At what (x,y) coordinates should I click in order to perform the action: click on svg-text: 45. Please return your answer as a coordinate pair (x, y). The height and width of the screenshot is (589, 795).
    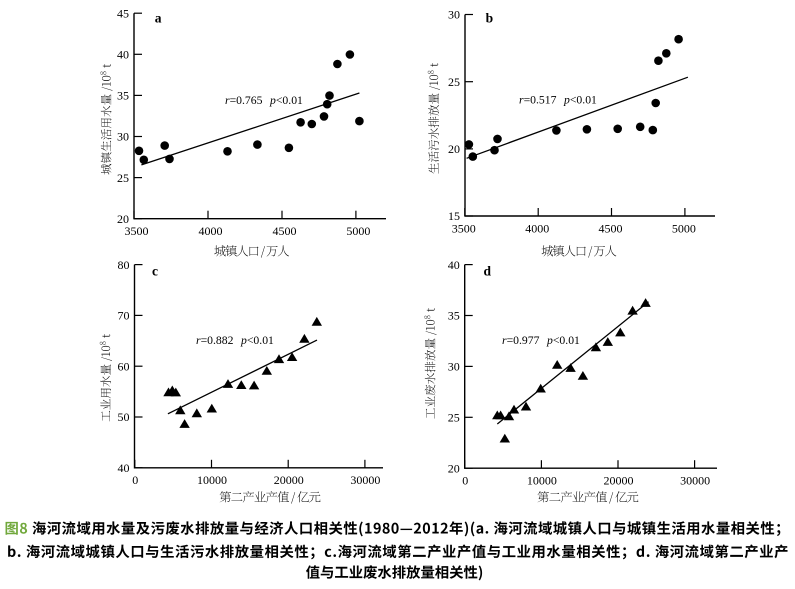
    Looking at the image, I should click on (123, 13).